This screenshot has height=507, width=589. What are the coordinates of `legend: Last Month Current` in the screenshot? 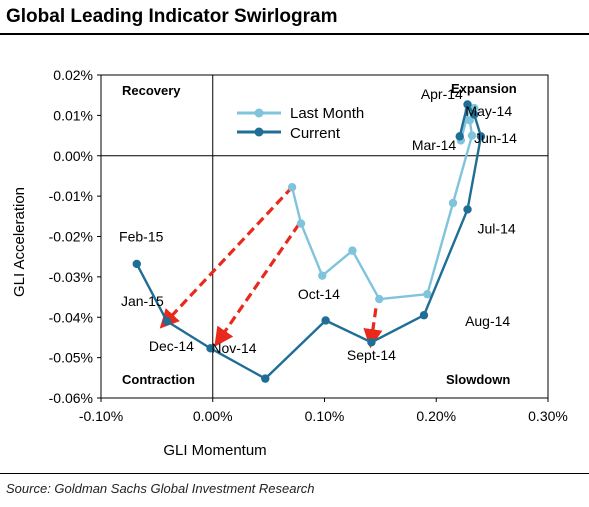 It's located at (300, 123).